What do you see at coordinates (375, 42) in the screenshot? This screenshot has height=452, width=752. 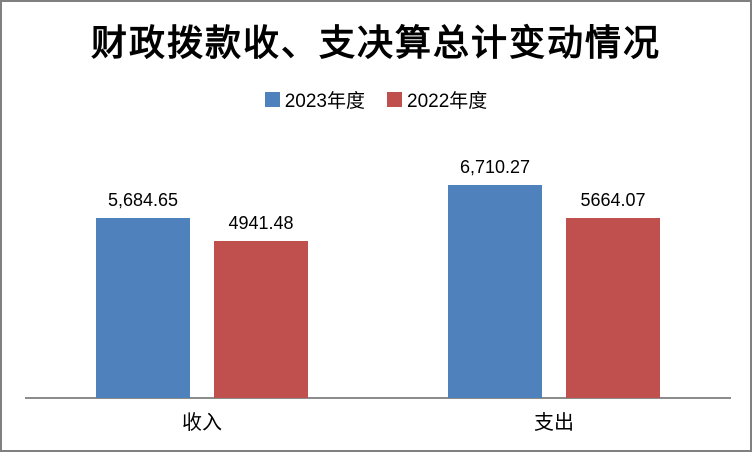 I see `chart-title: 财政拨款收、支决算总计变动情况` at bounding box center [375, 42].